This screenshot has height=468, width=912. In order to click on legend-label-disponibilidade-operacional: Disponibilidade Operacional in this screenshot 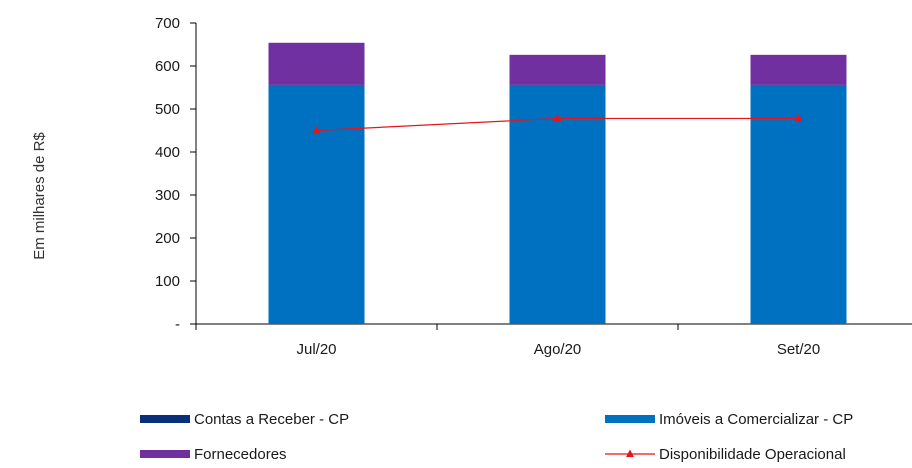, I will do `click(752, 454)`.